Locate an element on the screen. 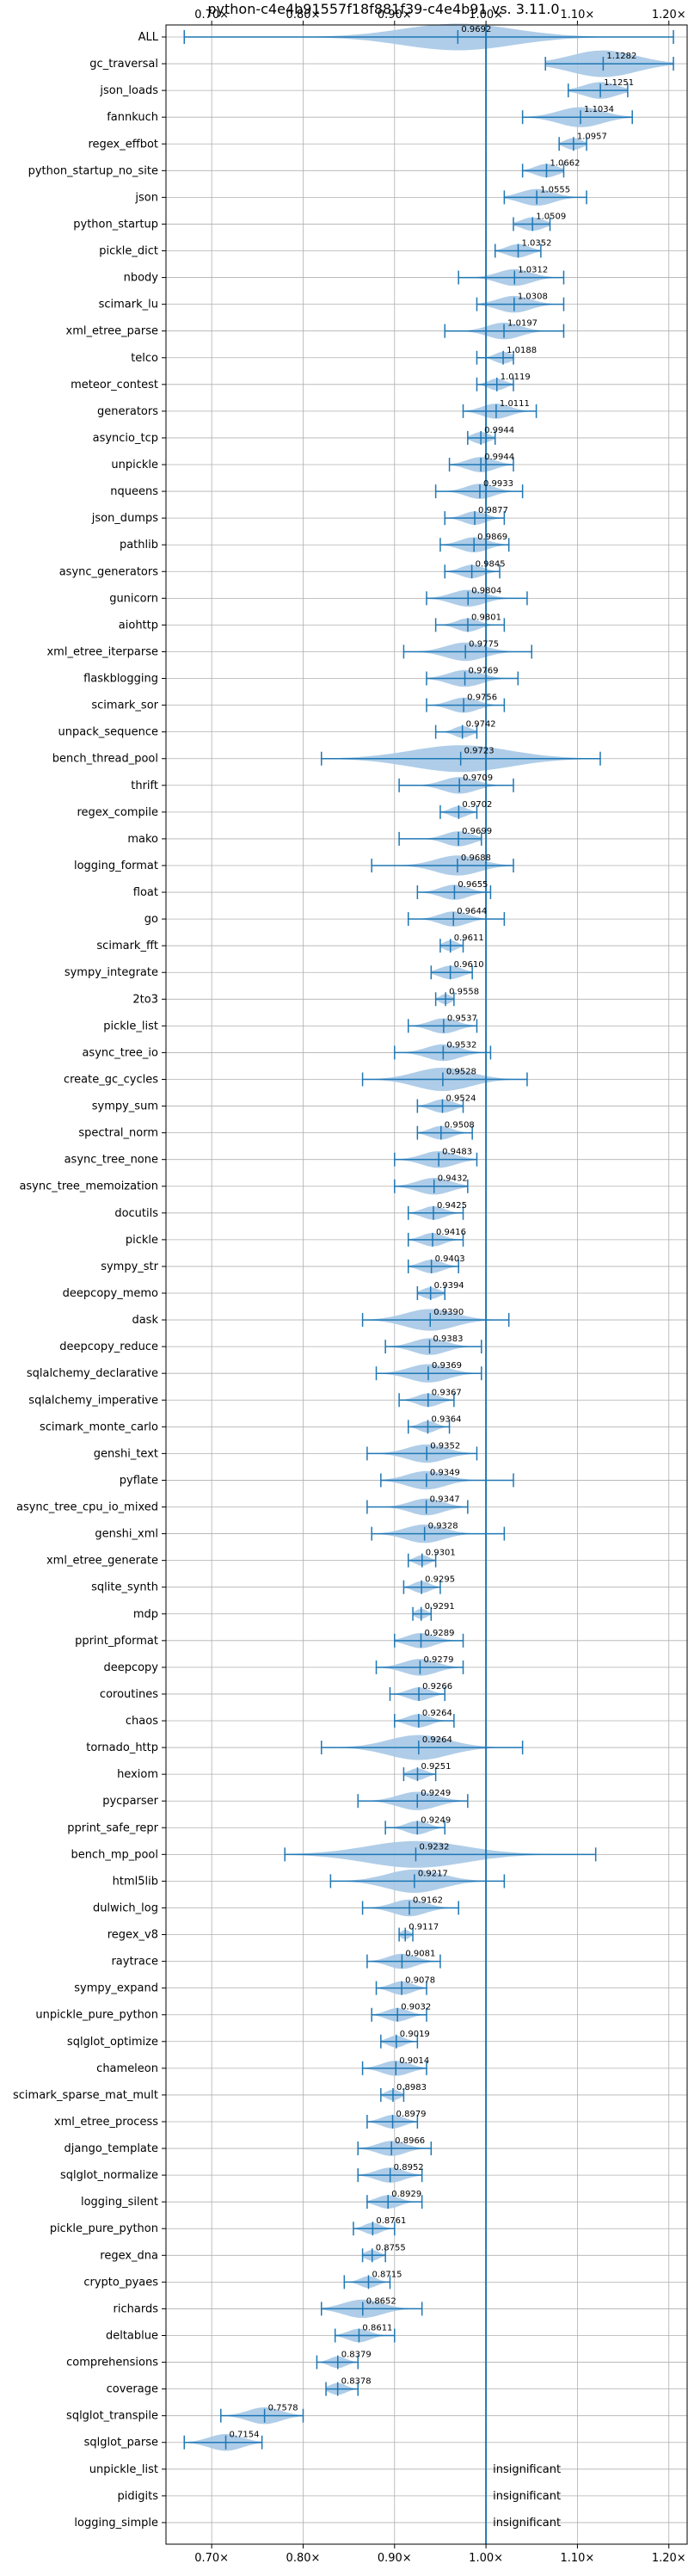 Image resolution: width=688 pixels, height=2576 pixels. category-label: async_tree_none is located at coordinates (111, 1161).